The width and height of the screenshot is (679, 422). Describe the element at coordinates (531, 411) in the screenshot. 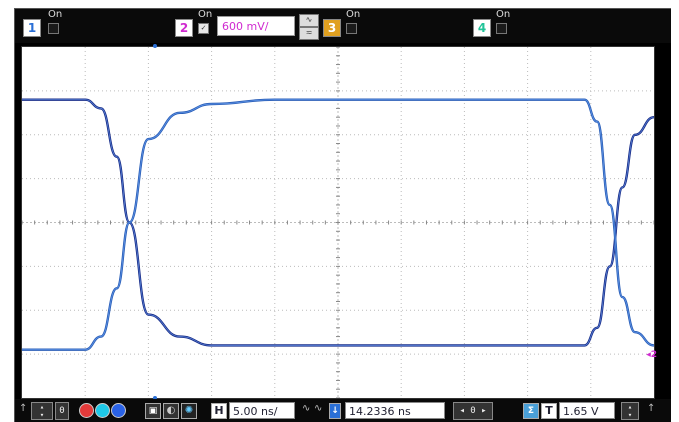

I see `trigger-settings-icon: Σ` at that location.